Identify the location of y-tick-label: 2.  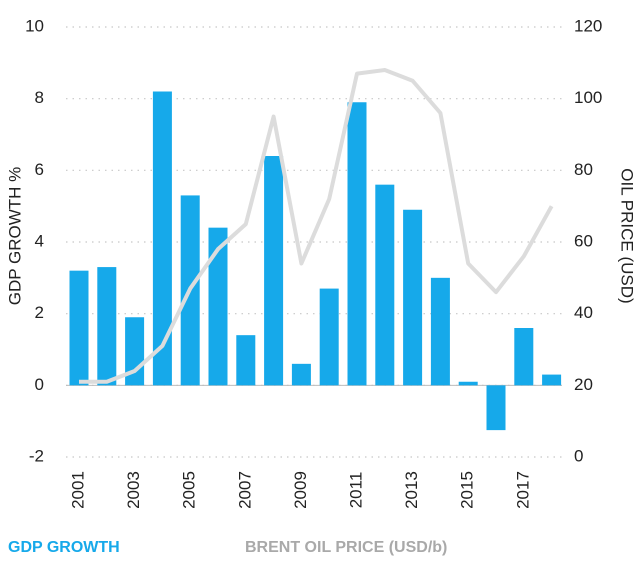
(39, 312).